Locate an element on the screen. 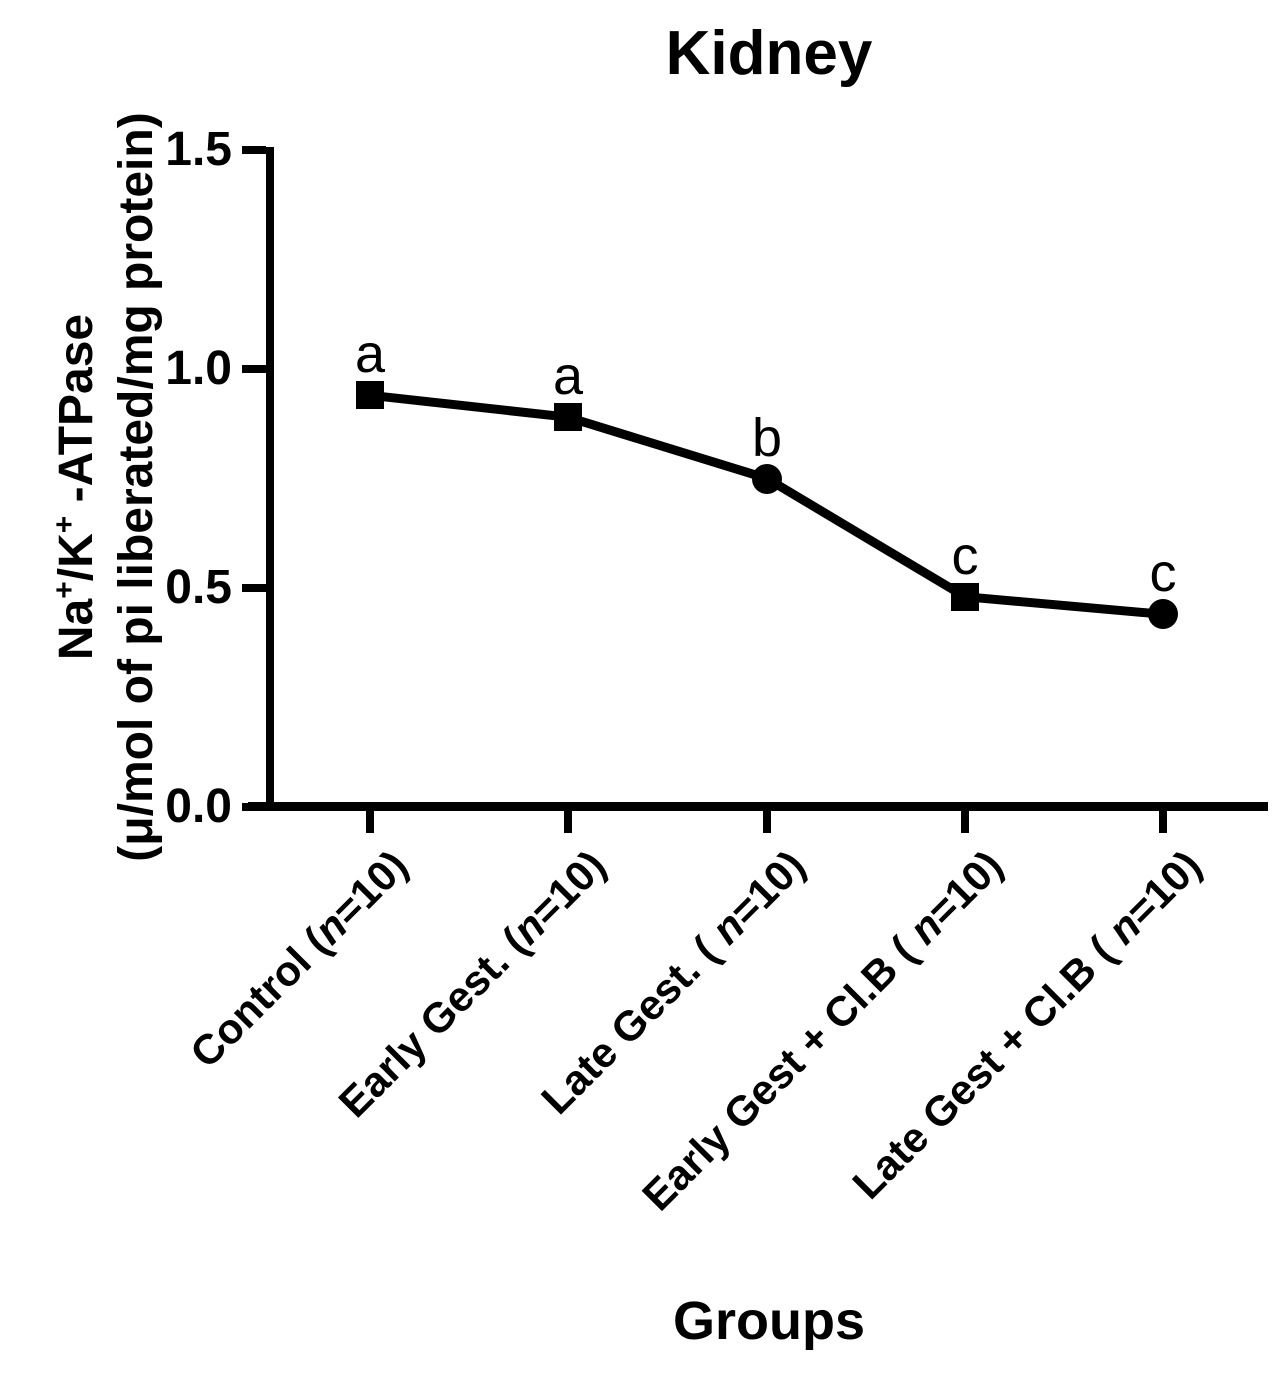 The image size is (1287, 1376). y-axis-tick-label: 1.0 is located at coordinates (198, 368).